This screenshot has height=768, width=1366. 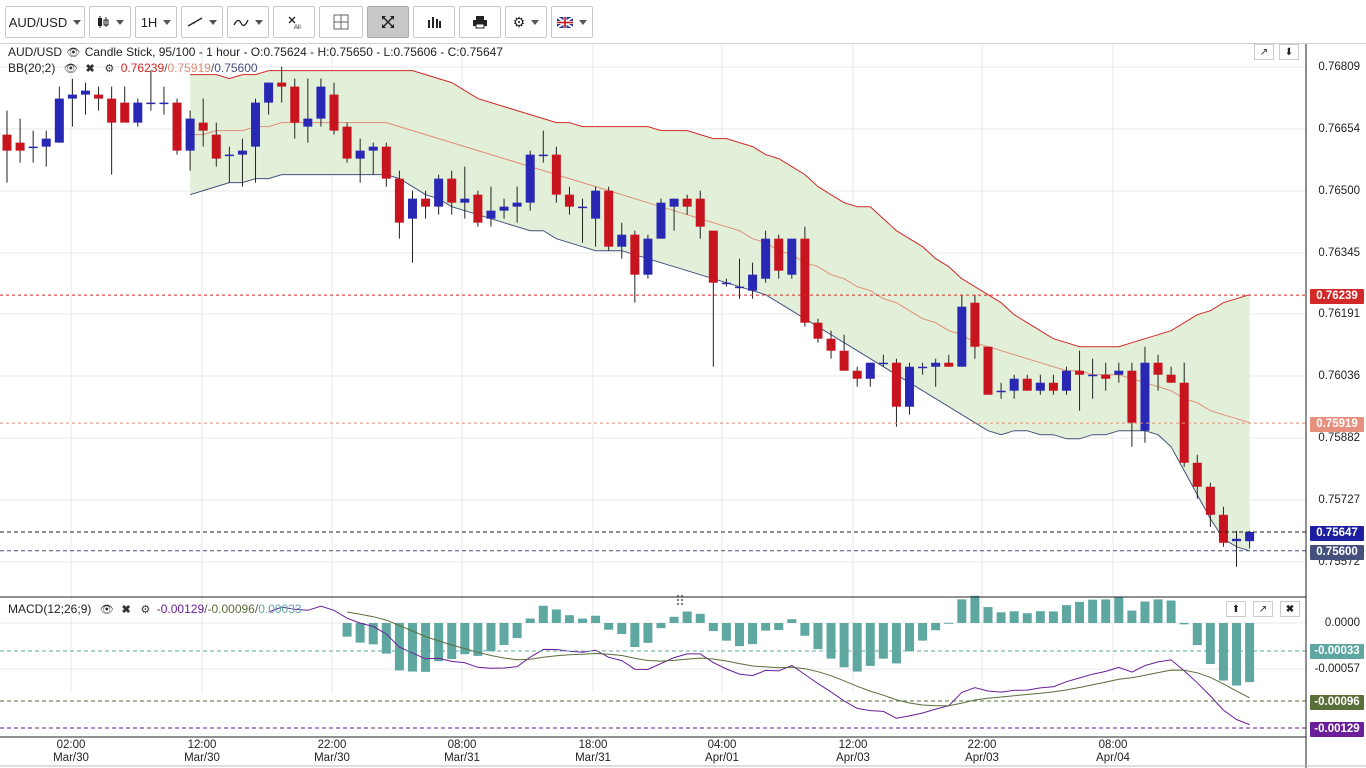 What do you see at coordinates (103, 22) in the screenshot?
I see `candlestick-icon` at bounding box center [103, 22].